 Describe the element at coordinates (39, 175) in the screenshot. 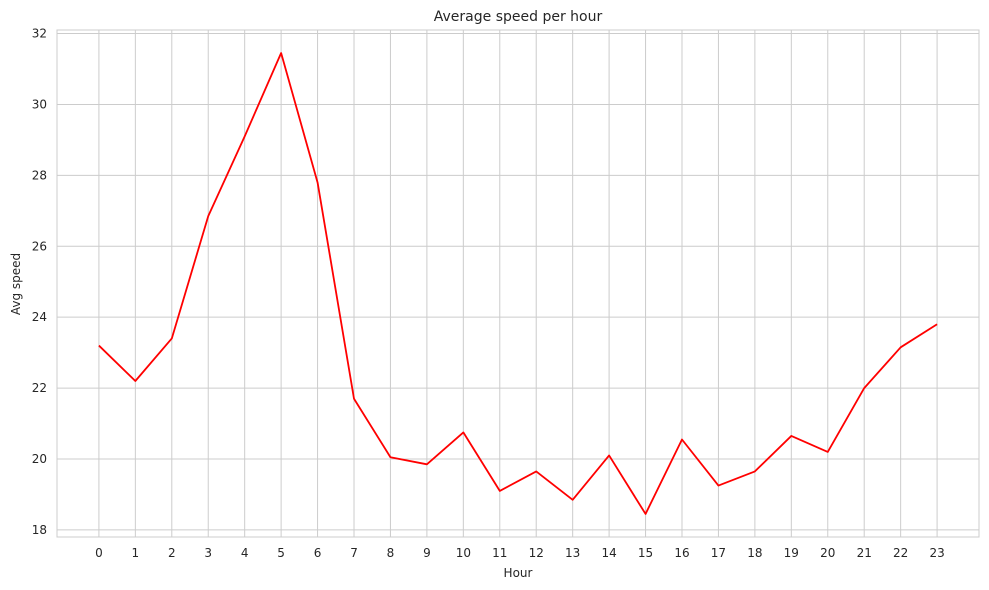

I see `y-tick-label: 28` at that location.